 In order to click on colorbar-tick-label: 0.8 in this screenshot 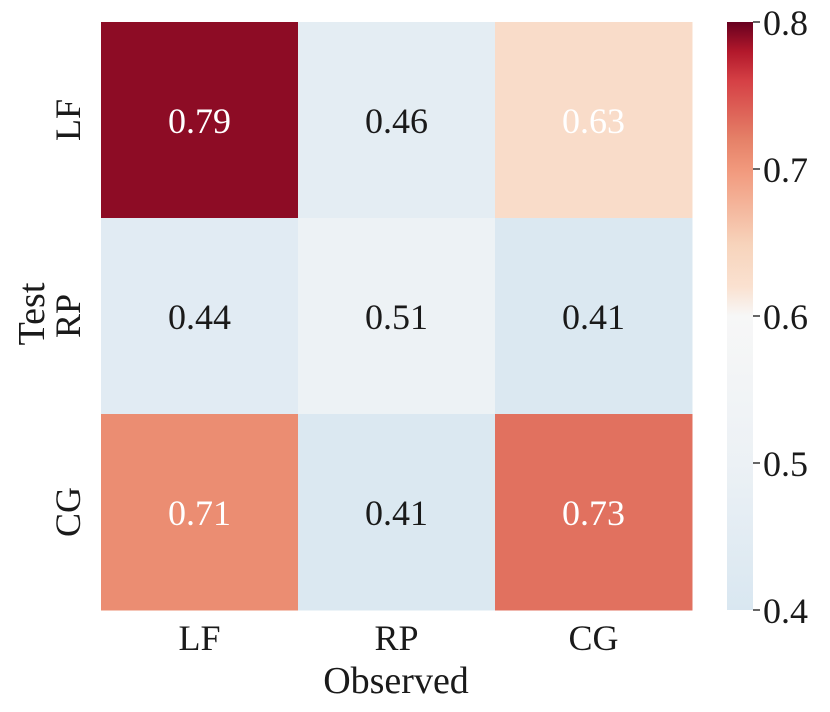, I will do `click(785, 23)`.